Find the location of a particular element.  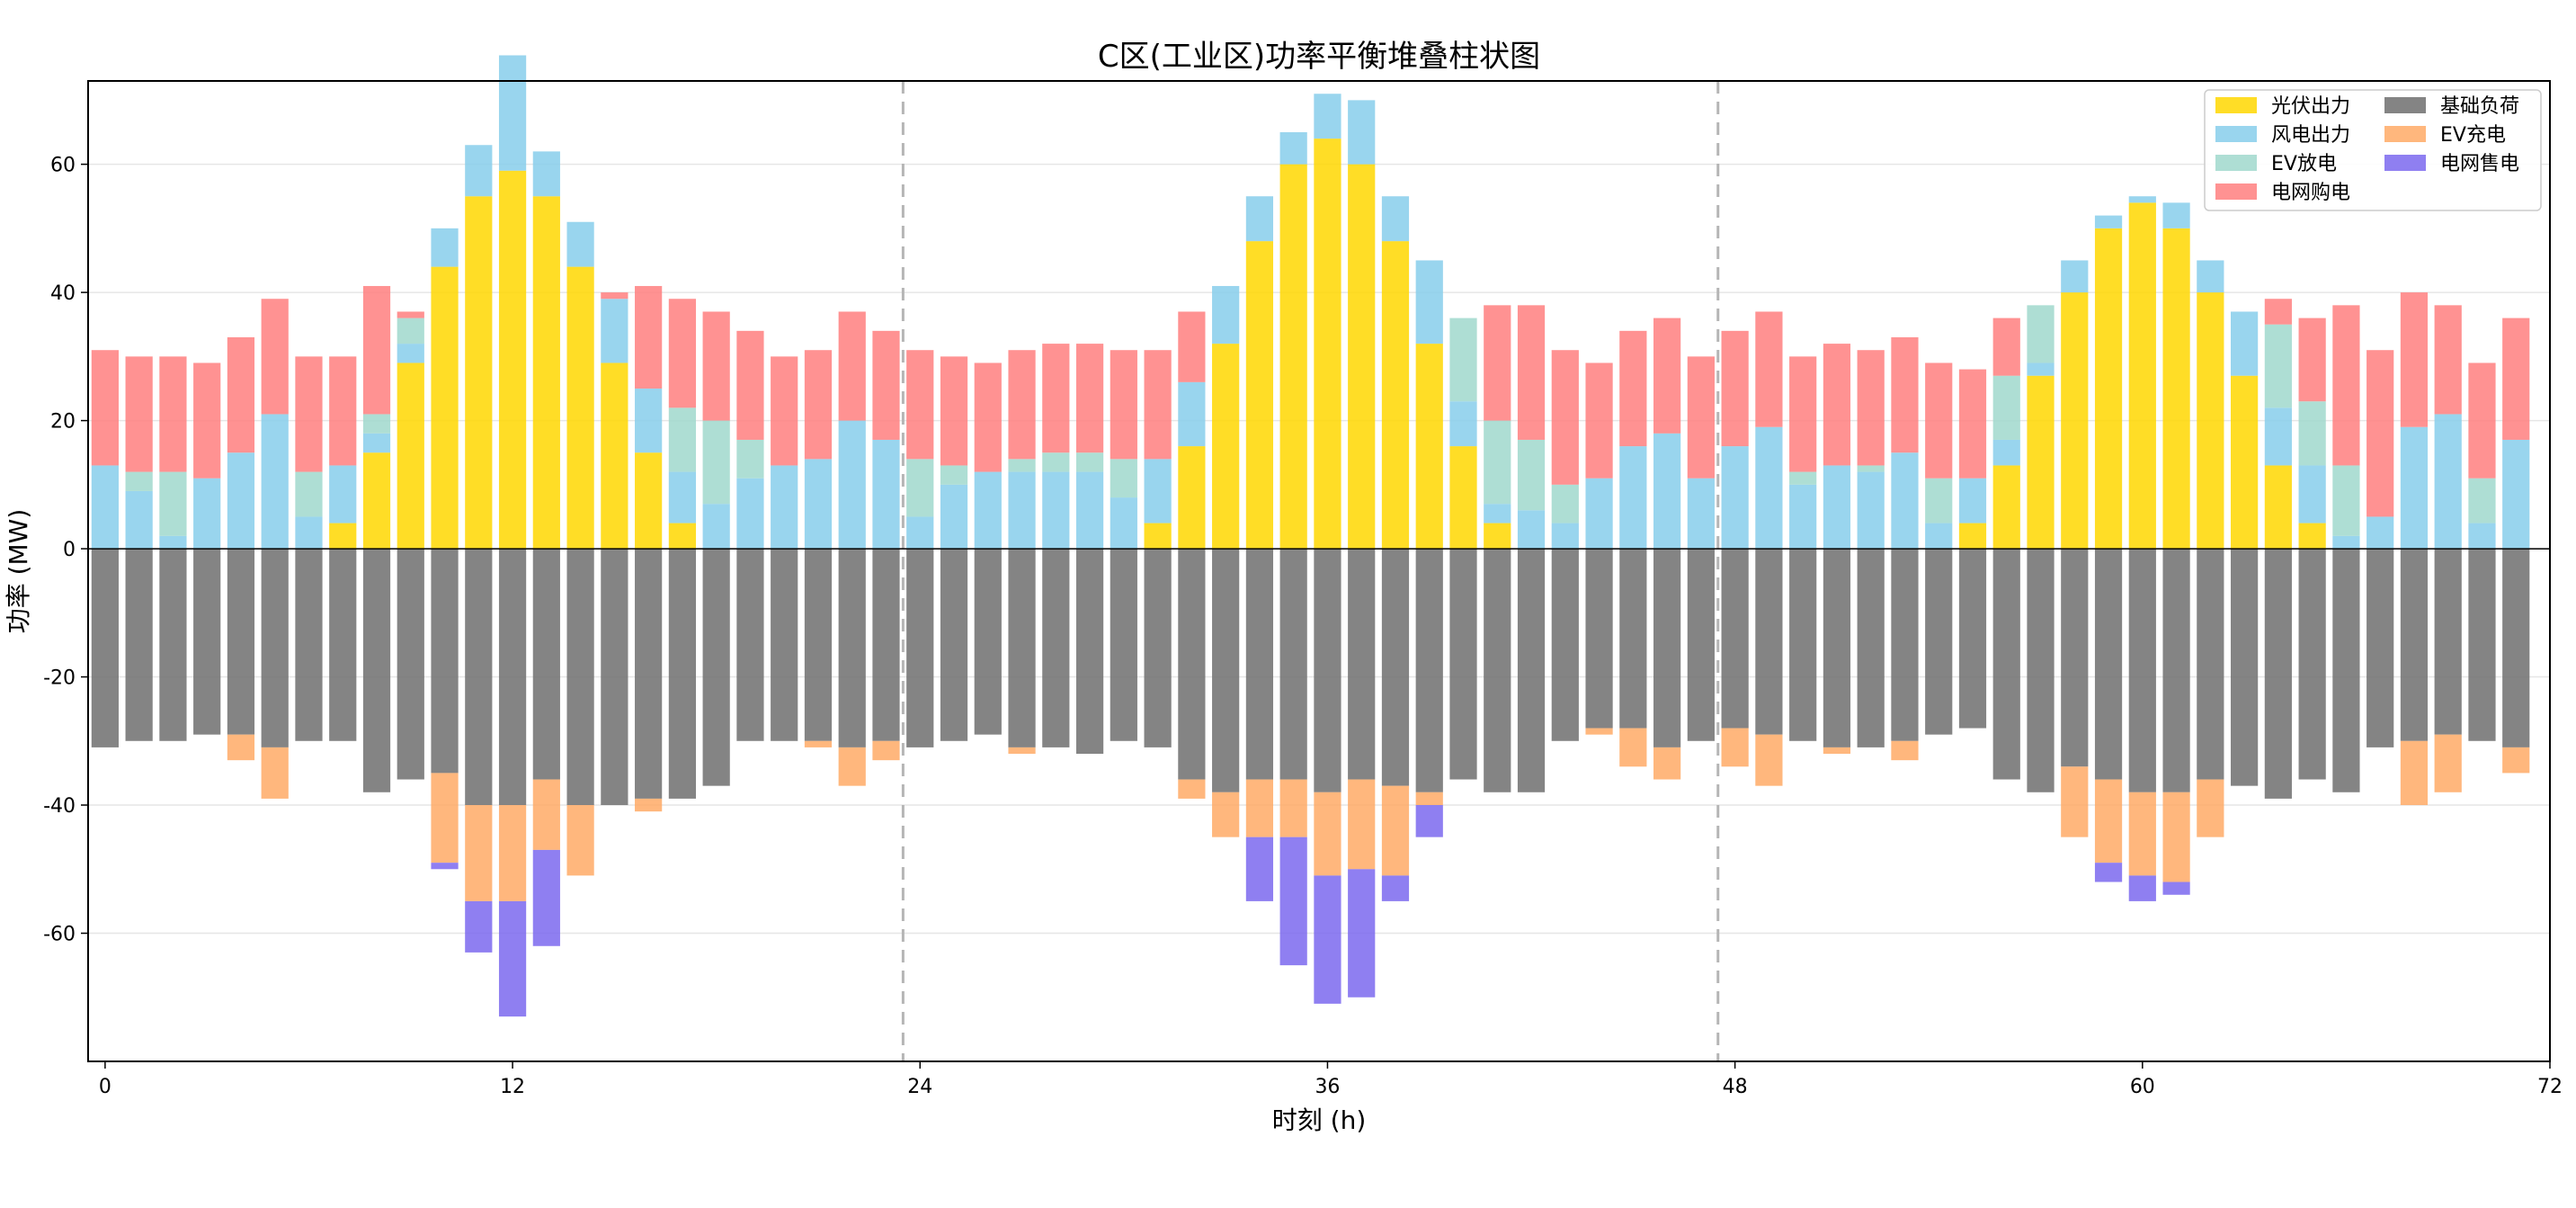

legend-label: 基础负荷 is located at coordinates (2480, 106).